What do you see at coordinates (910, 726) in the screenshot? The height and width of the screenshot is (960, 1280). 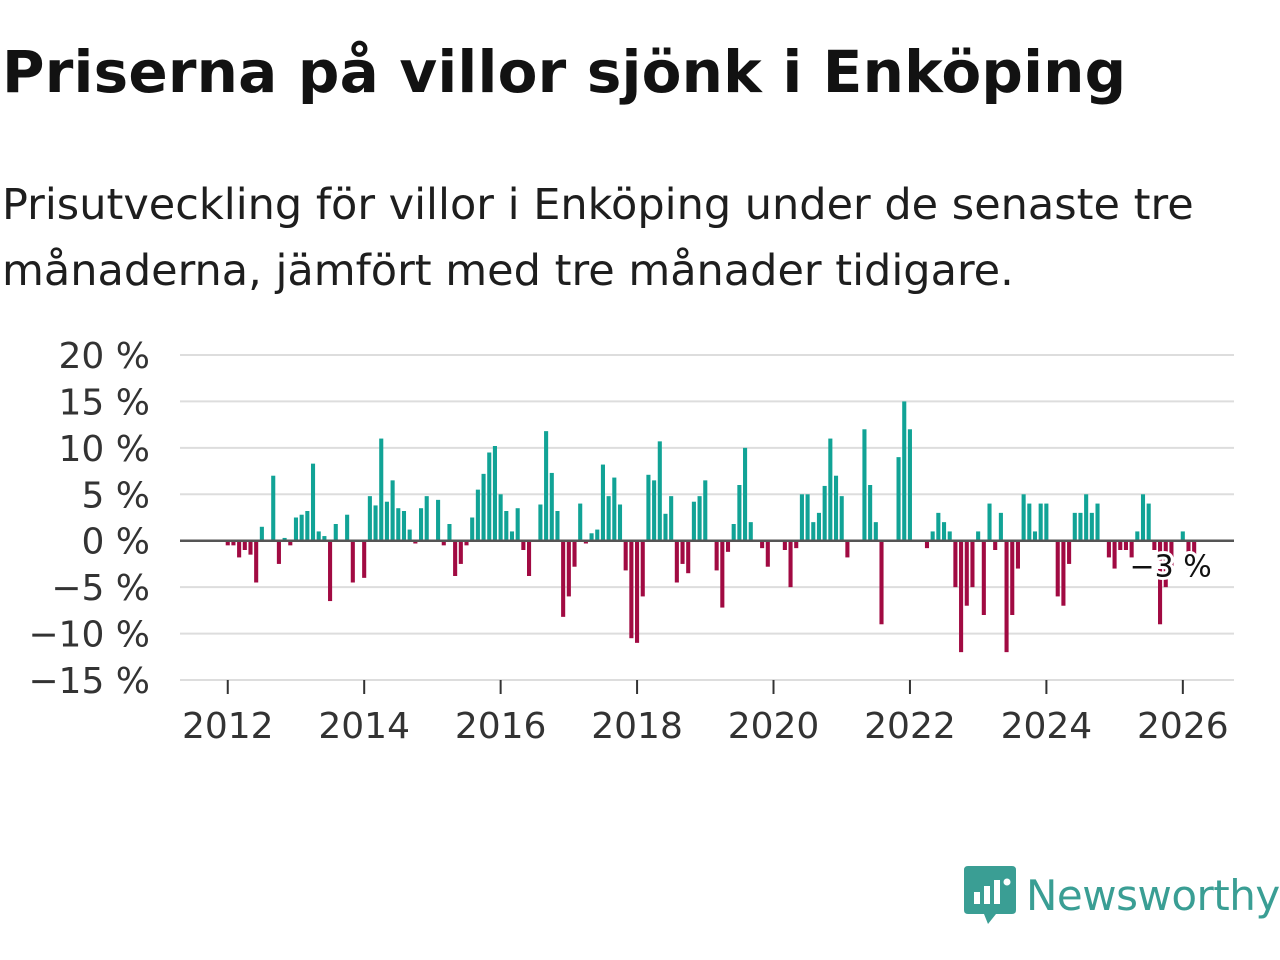 I see `x-tick-label: 2022` at bounding box center [910, 726].